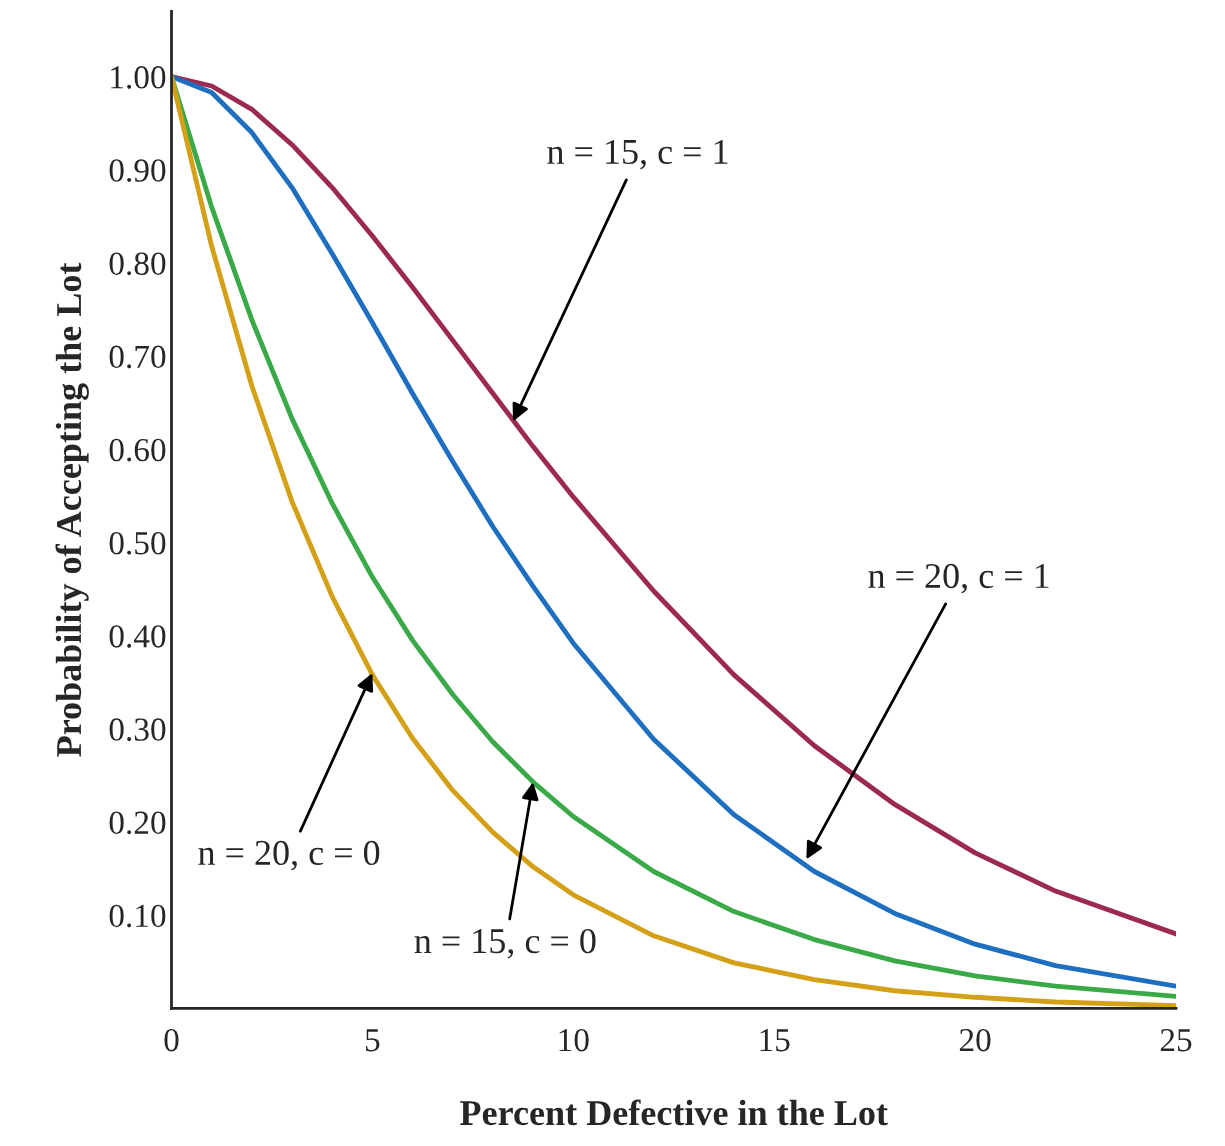 This screenshot has width=1225, height=1146. What do you see at coordinates (674, 1112) in the screenshot?
I see `x-axis-title: Percent Defective in the Lot` at bounding box center [674, 1112].